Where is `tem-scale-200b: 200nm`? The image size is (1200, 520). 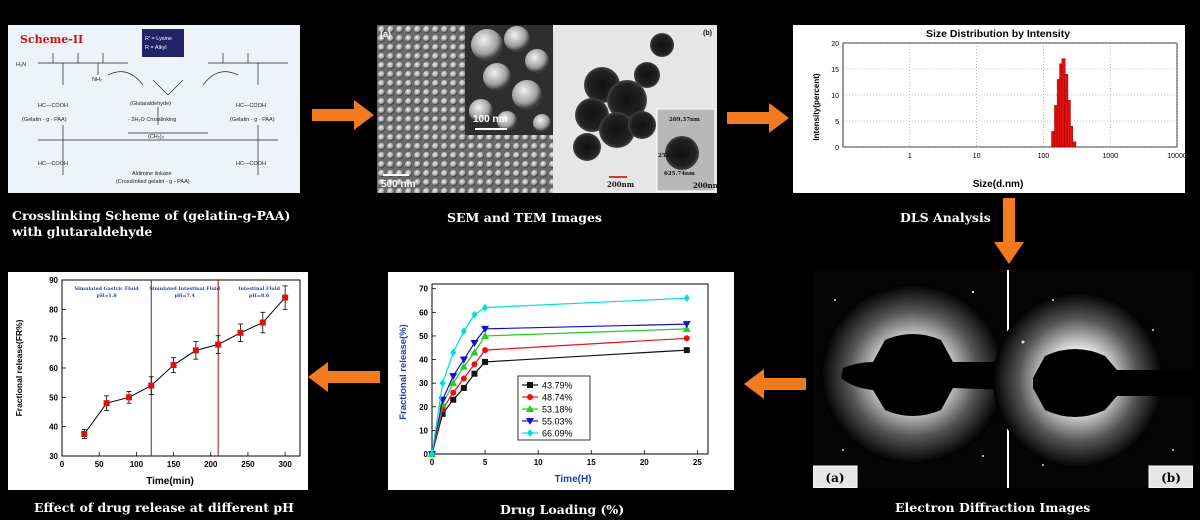
tem-scale-200b: 200nm is located at coordinates (705, 185).